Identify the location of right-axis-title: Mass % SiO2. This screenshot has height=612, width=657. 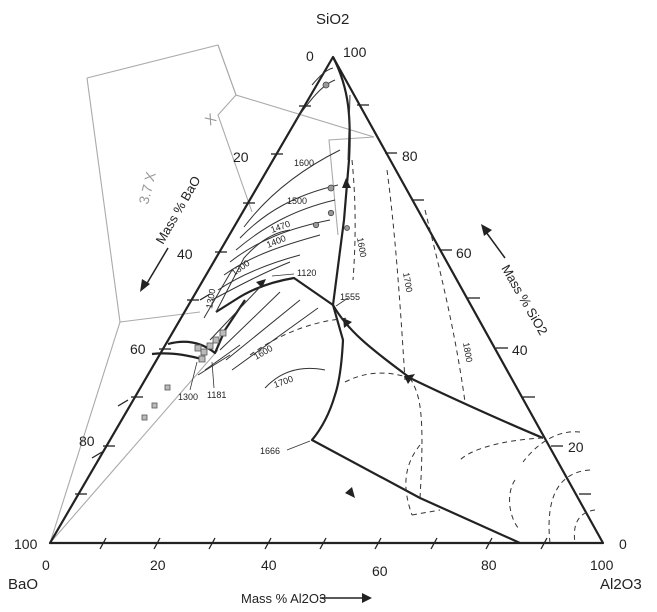
(524, 300).